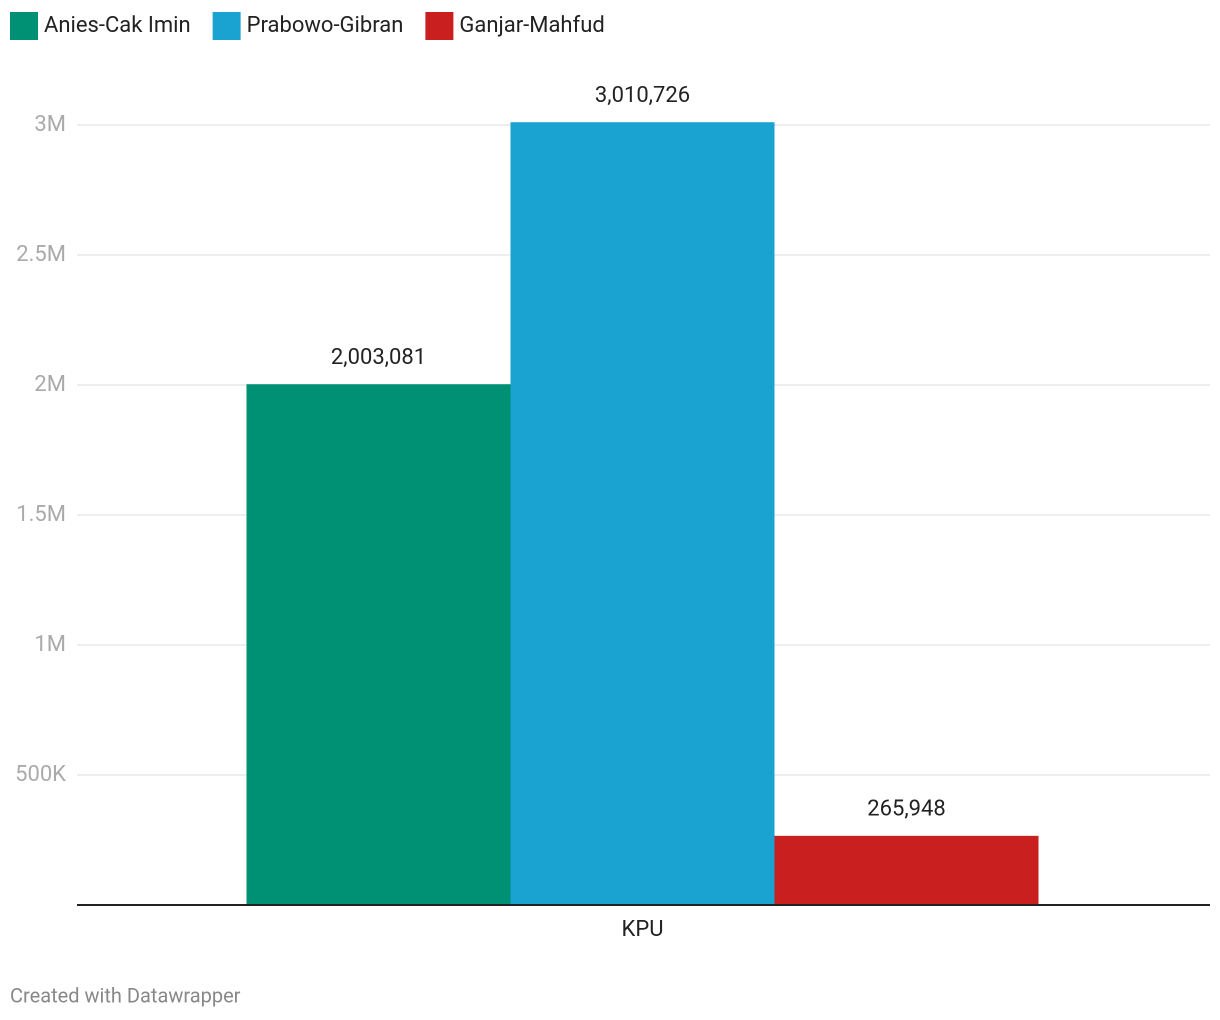 The width and height of the screenshot is (1220, 1020). What do you see at coordinates (40, 774) in the screenshot?
I see `y-tick-label: 500K` at bounding box center [40, 774].